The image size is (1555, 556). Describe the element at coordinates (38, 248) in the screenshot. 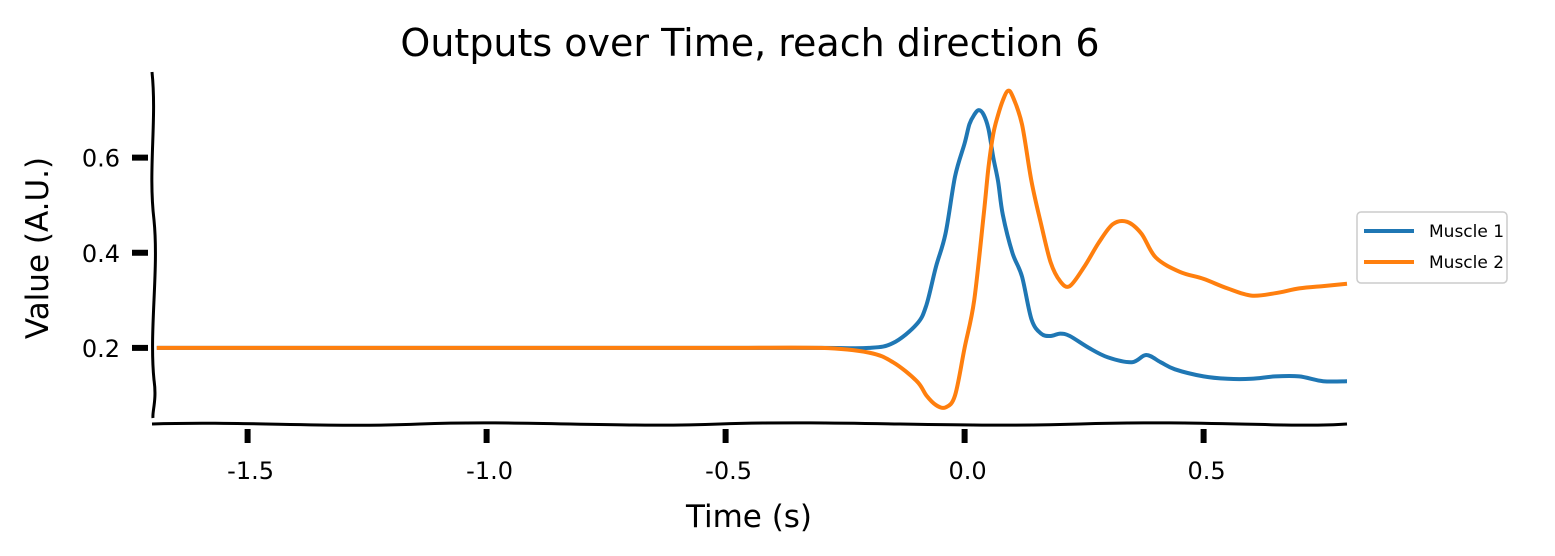

I see `y-axis-label: Value (A.U.)` at that location.